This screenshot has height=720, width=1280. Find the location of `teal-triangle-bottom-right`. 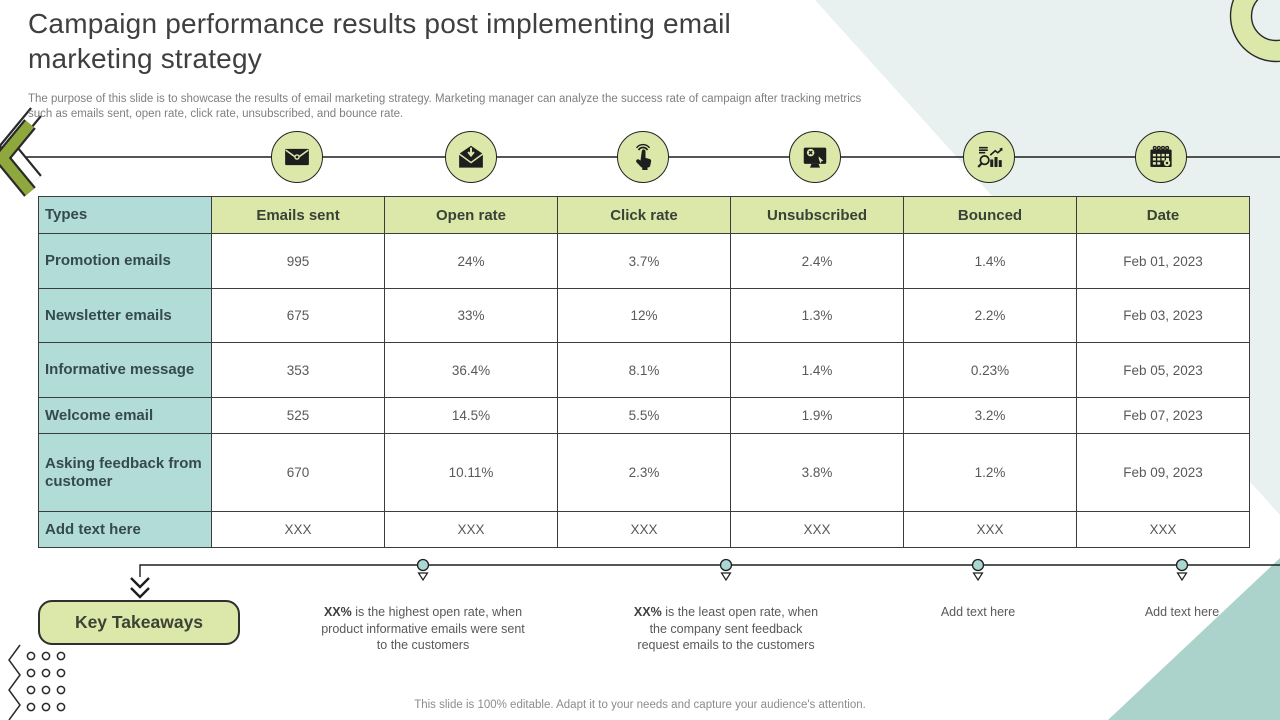

teal-triangle-bottom-right is located at coordinates (1194, 639).